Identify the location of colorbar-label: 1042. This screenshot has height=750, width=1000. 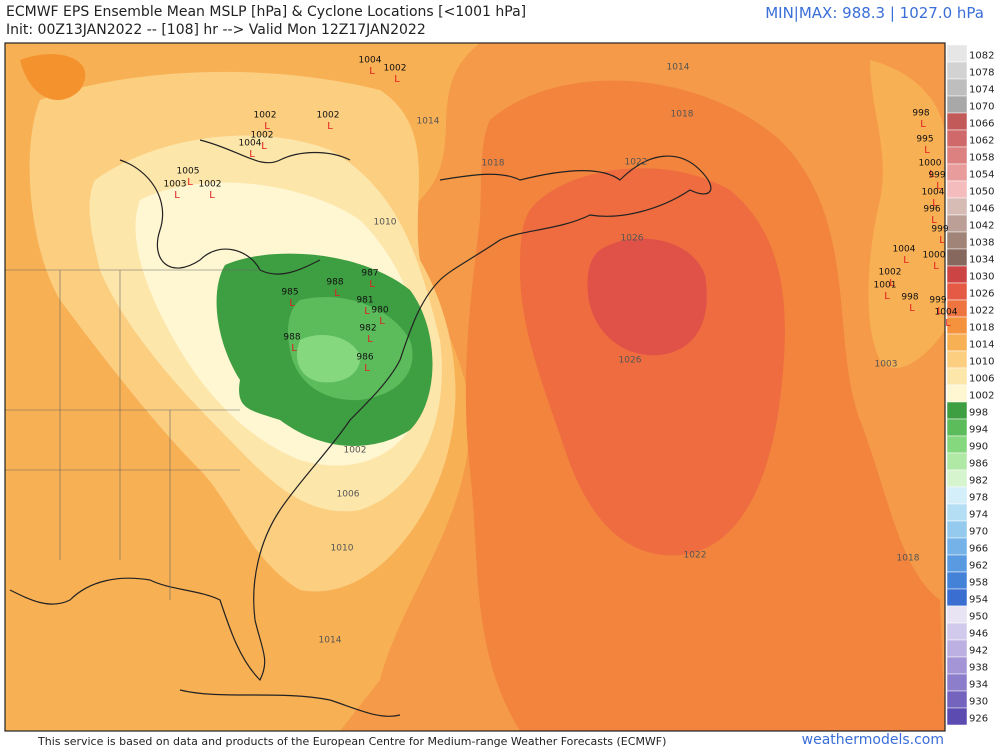
(981, 226).